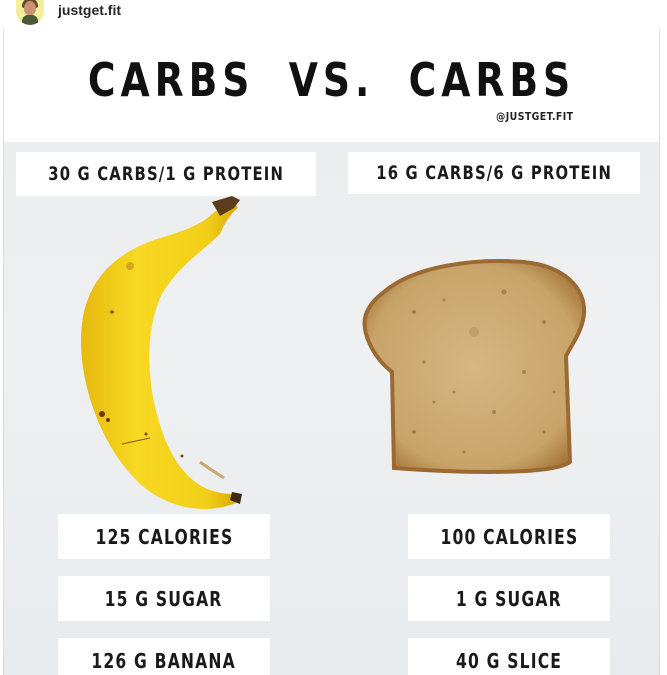  I want to click on right-serving-label: 40 G SLICE, so click(509, 656).